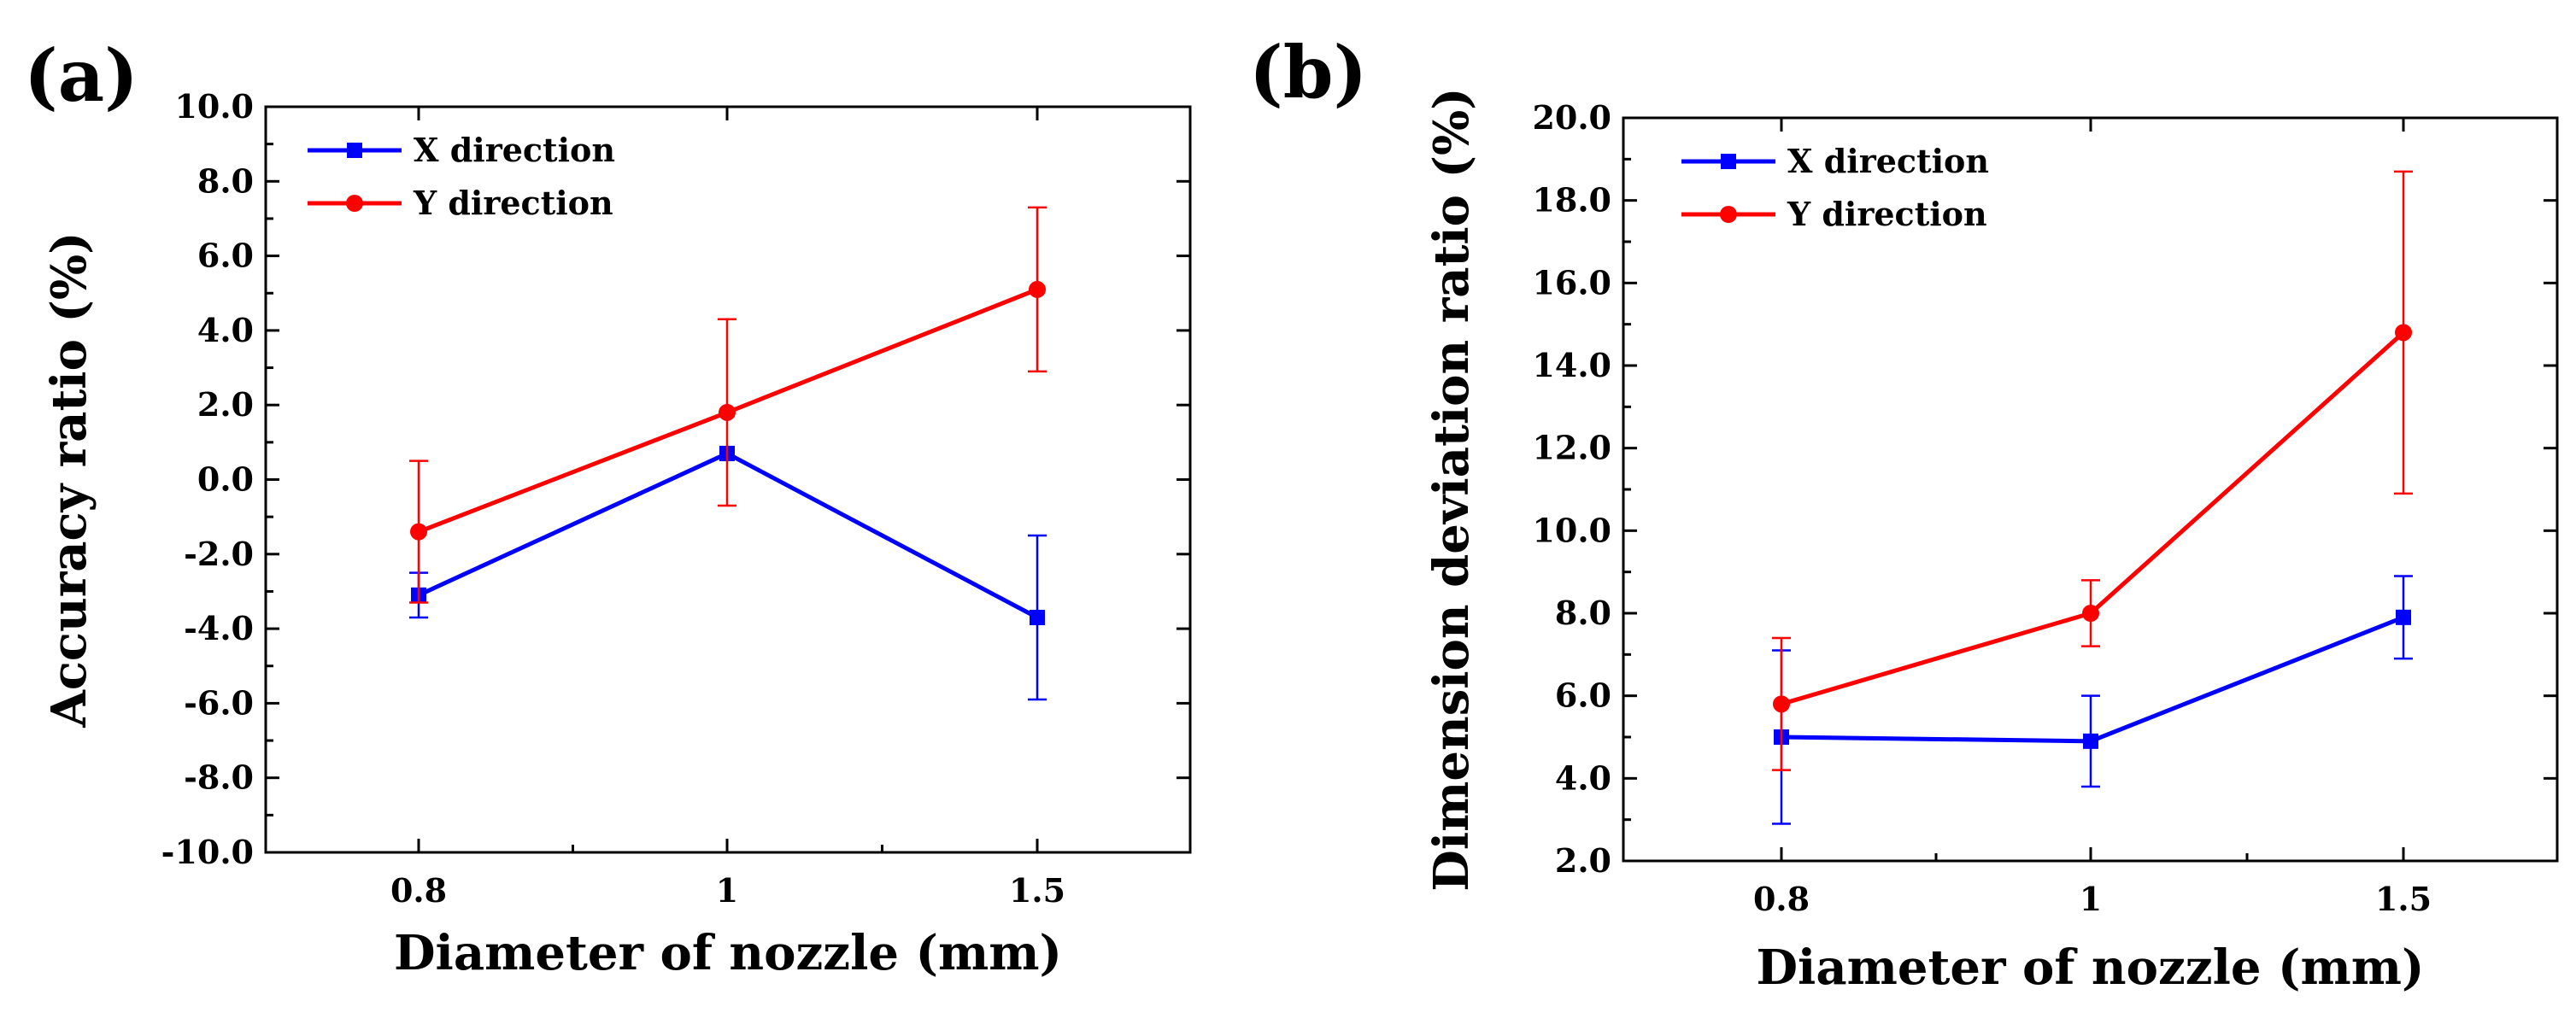 The image size is (2576, 1036). Describe the element at coordinates (219, 702) in the screenshot. I see `y-tick-label: -6.0` at that location.